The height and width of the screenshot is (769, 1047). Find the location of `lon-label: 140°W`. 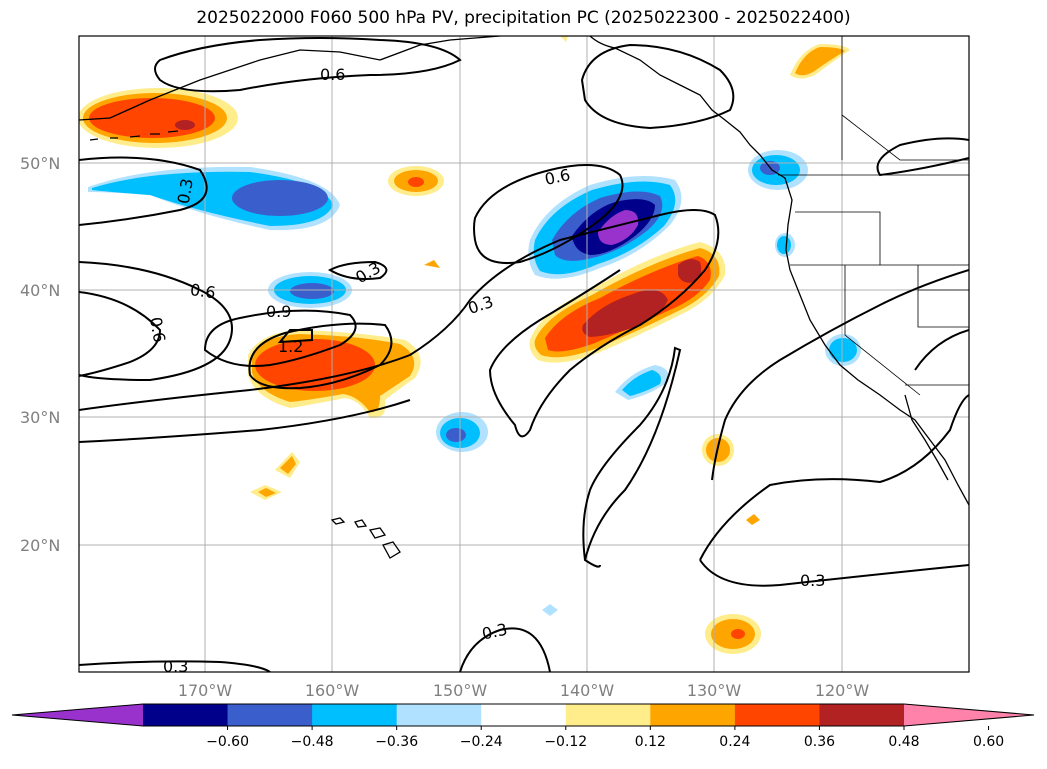

lon-label: 140°W is located at coordinates (587, 690).